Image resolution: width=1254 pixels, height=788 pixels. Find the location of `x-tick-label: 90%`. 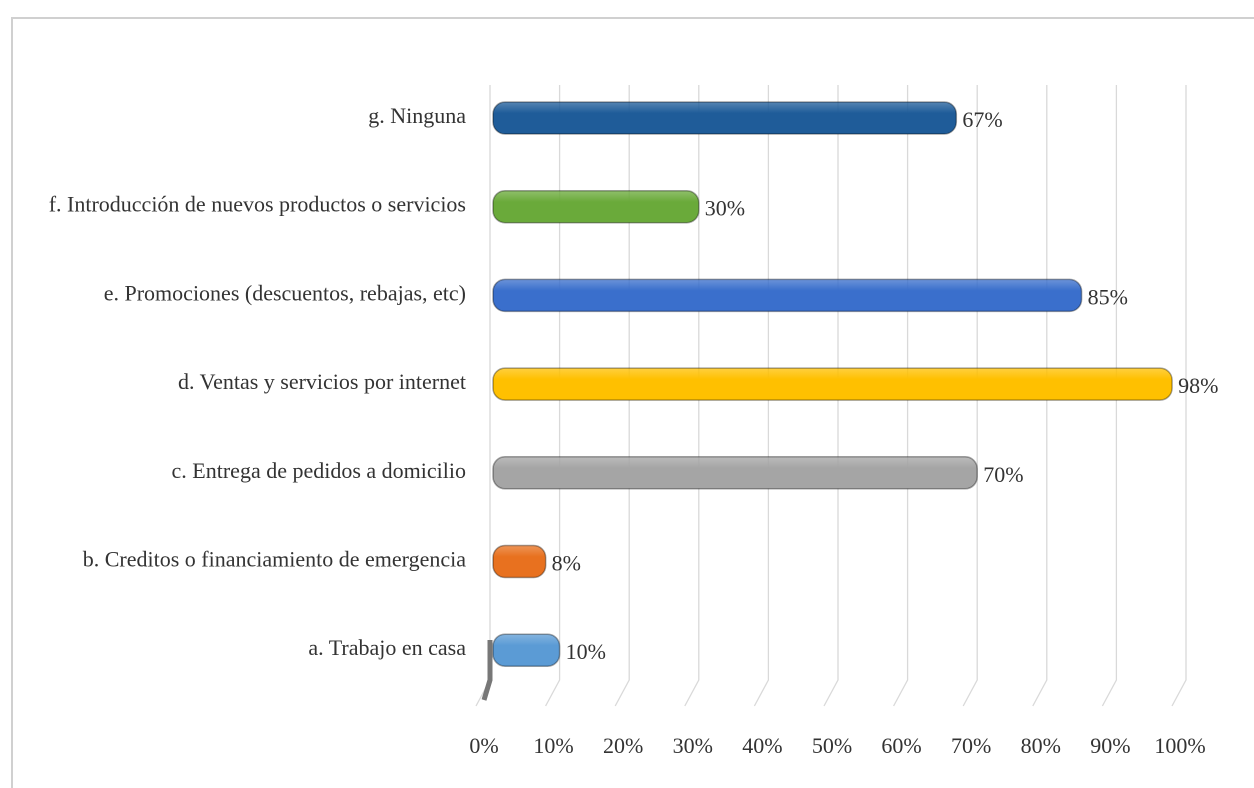

x-tick-label: 90% is located at coordinates (1110, 745).